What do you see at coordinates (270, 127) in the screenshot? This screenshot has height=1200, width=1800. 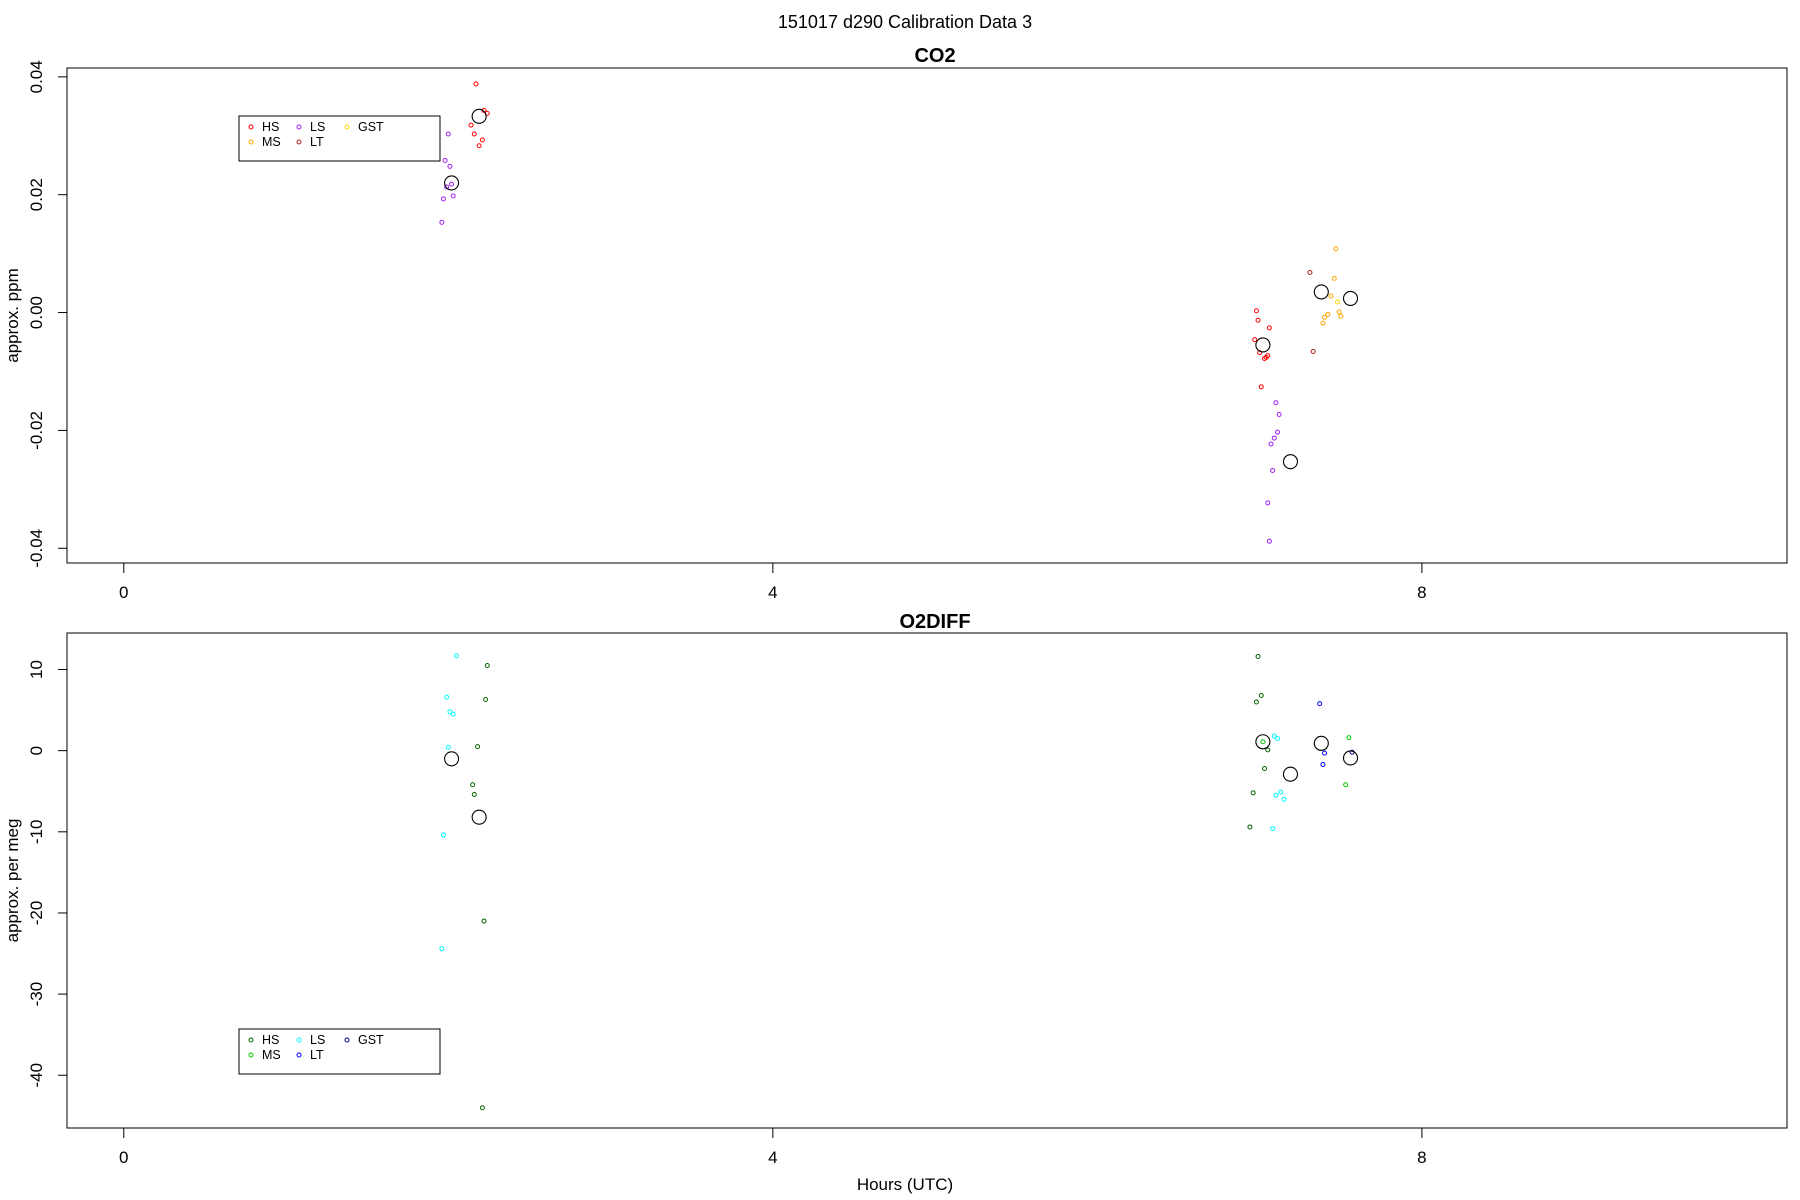 I see `legend-label: HS` at bounding box center [270, 127].